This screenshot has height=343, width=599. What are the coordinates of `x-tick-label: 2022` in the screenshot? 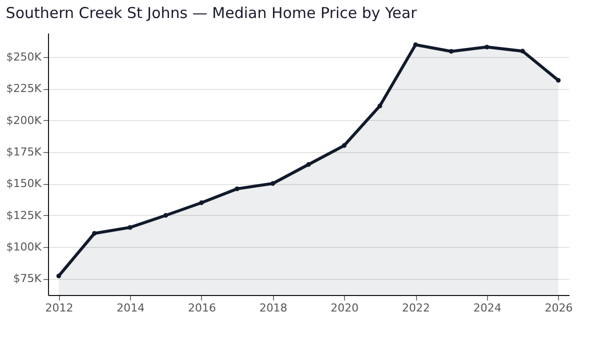 It's located at (416, 308).